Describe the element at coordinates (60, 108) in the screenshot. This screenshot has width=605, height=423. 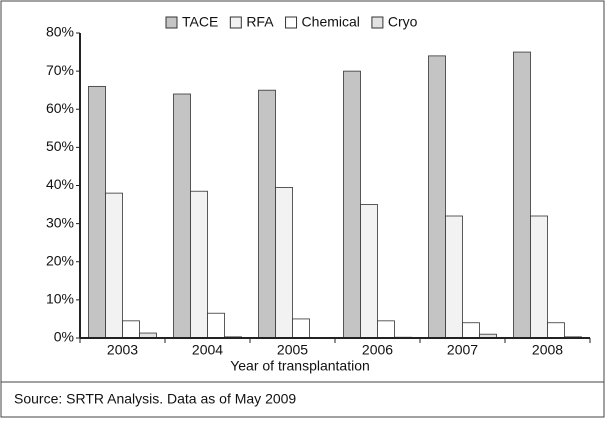
I see `y-tick-label: 60%` at that location.